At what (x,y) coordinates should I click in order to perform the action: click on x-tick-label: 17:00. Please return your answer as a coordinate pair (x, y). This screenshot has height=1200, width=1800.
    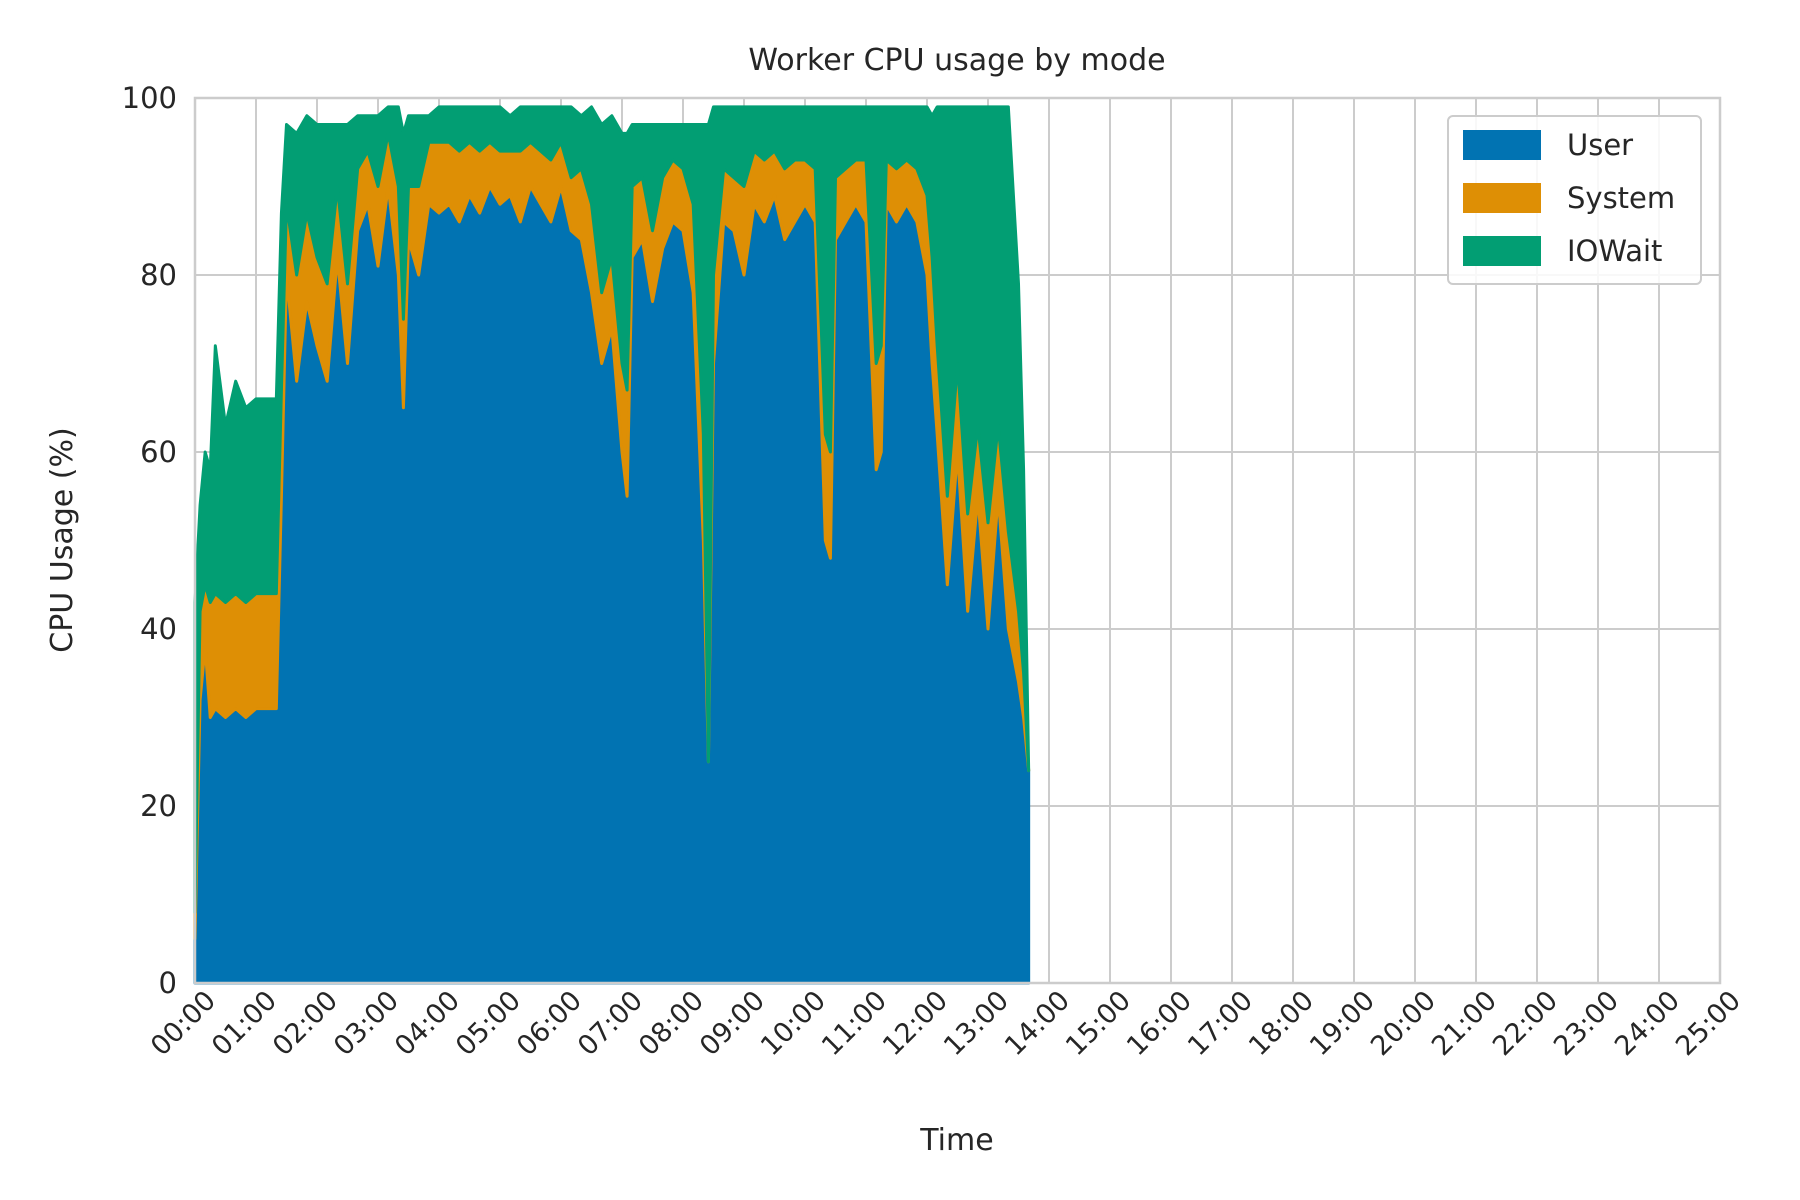
    Looking at the image, I should click on (1220, 1023).